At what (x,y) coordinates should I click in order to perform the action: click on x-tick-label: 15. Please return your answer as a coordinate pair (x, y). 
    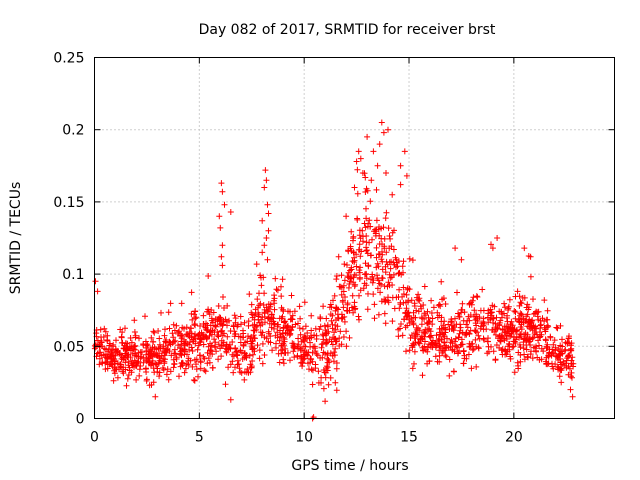
    Looking at the image, I should click on (409, 438).